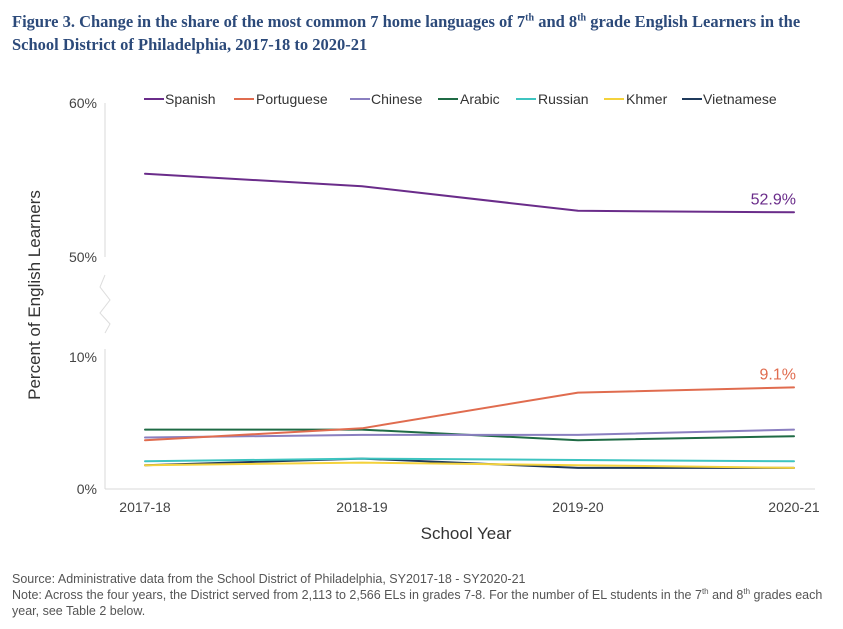 This screenshot has width=843, height=629. Describe the element at coordinates (556, 21) in the screenshot. I see `title-text-2: and 8` at that location.